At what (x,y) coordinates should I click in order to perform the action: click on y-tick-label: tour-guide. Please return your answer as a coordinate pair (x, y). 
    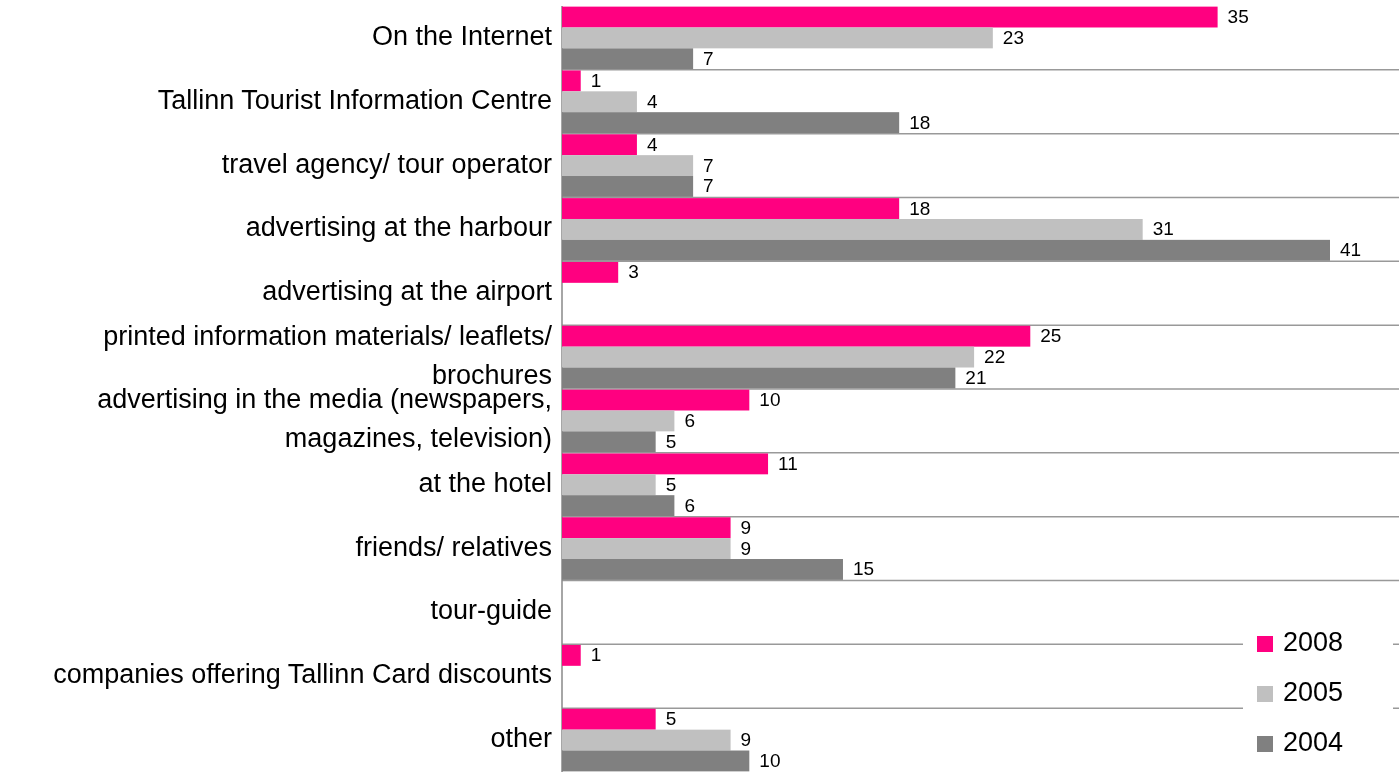
    Looking at the image, I should click on (491, 610).